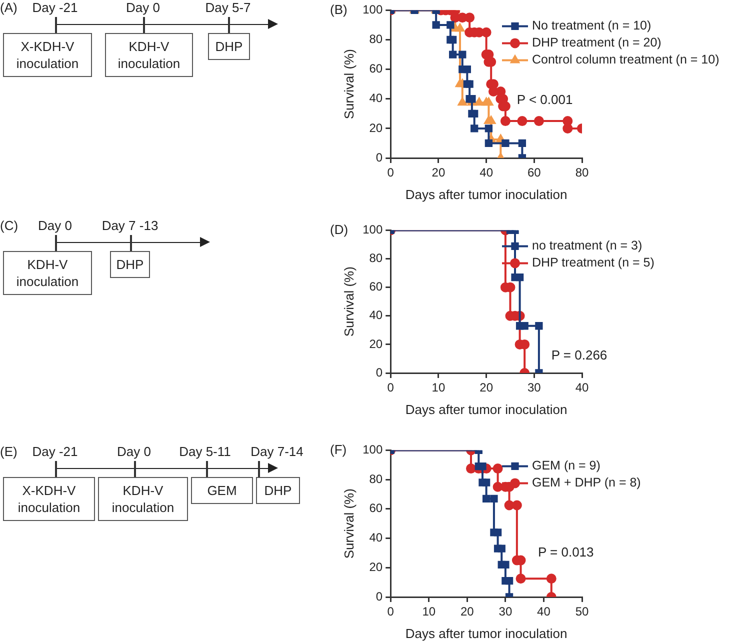 The height and width of the screenshot is (644, 750). I want to click on text: GEM, so click(222, 490).